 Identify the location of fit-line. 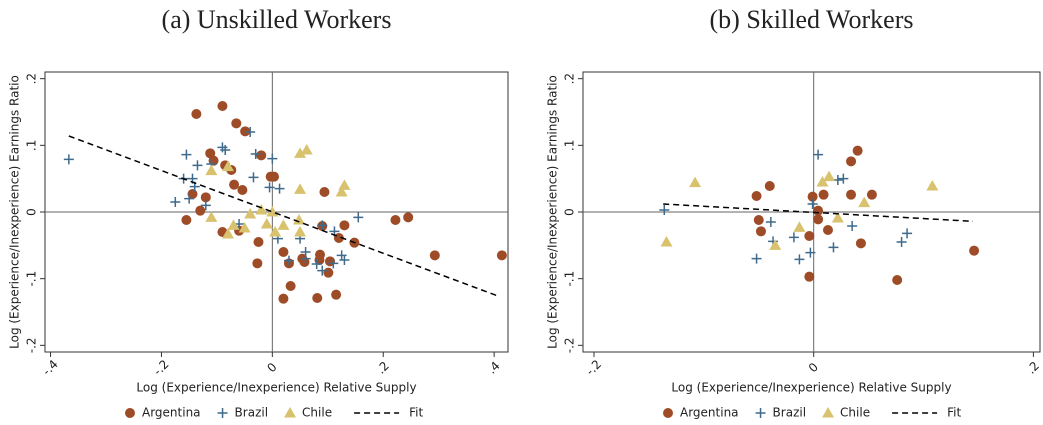
(818, 213).